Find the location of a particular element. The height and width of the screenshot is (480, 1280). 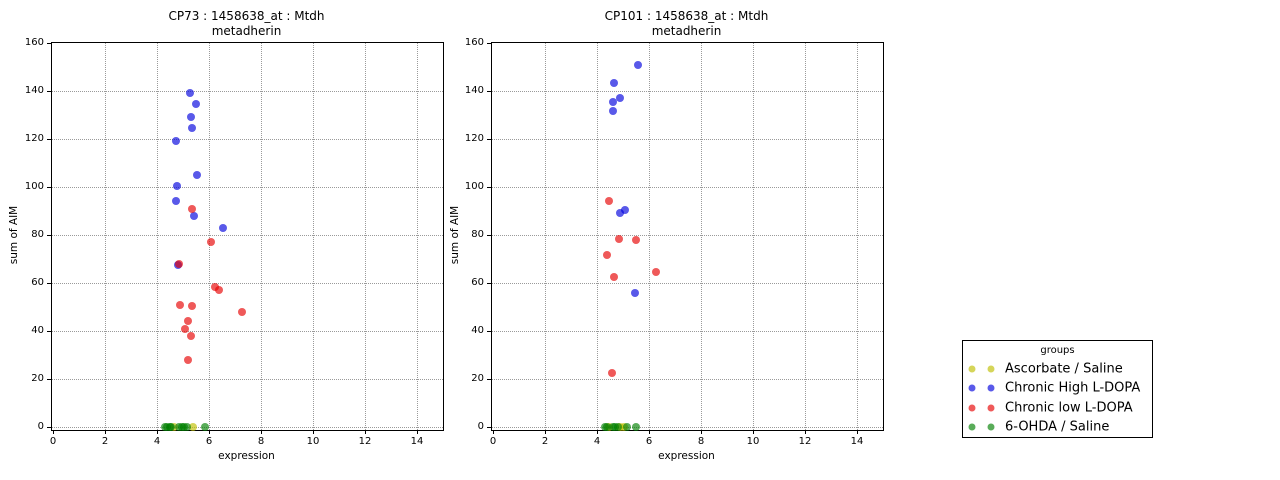

plot-title-cp73: CP73 : 1458638_at : Mtdh metadherin is located at coordinates (246, 24).